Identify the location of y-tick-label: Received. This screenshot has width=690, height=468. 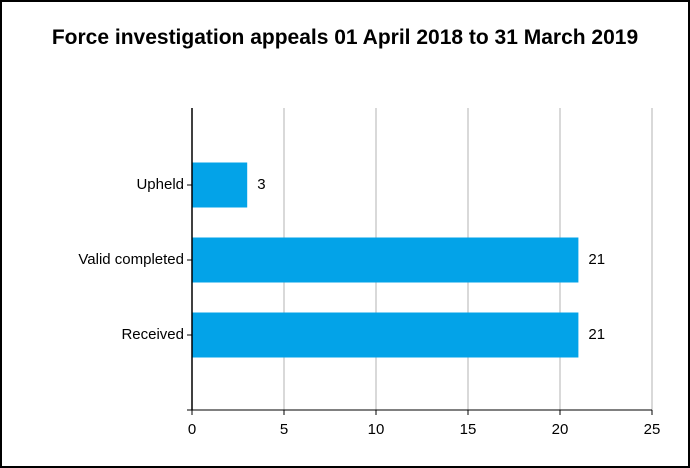
(152, 334).